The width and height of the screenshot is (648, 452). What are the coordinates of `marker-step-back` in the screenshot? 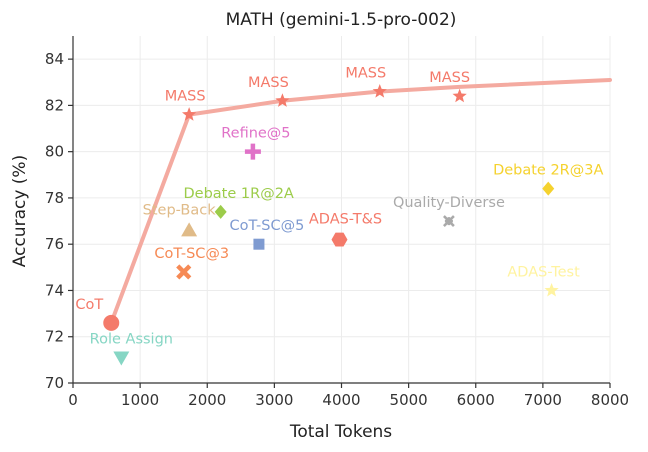 It's located at (189, 229).